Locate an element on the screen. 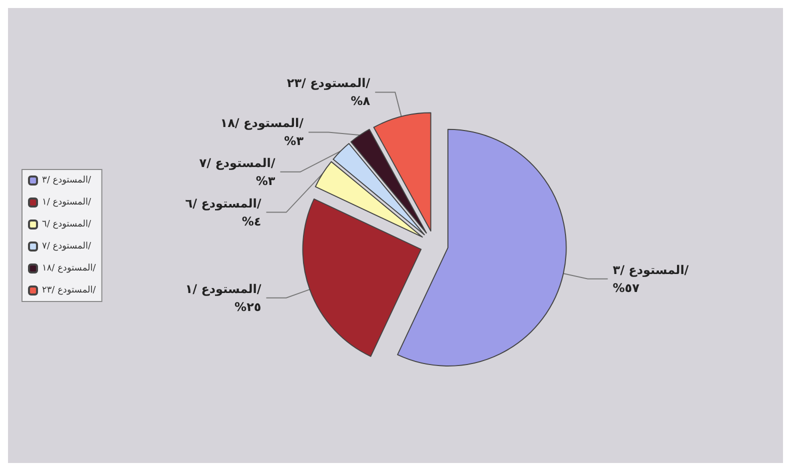 Image resolution: width=791 pixels, height=471 pixels. slice-label: المستودع /١/ is located at coordinates (223, 289).